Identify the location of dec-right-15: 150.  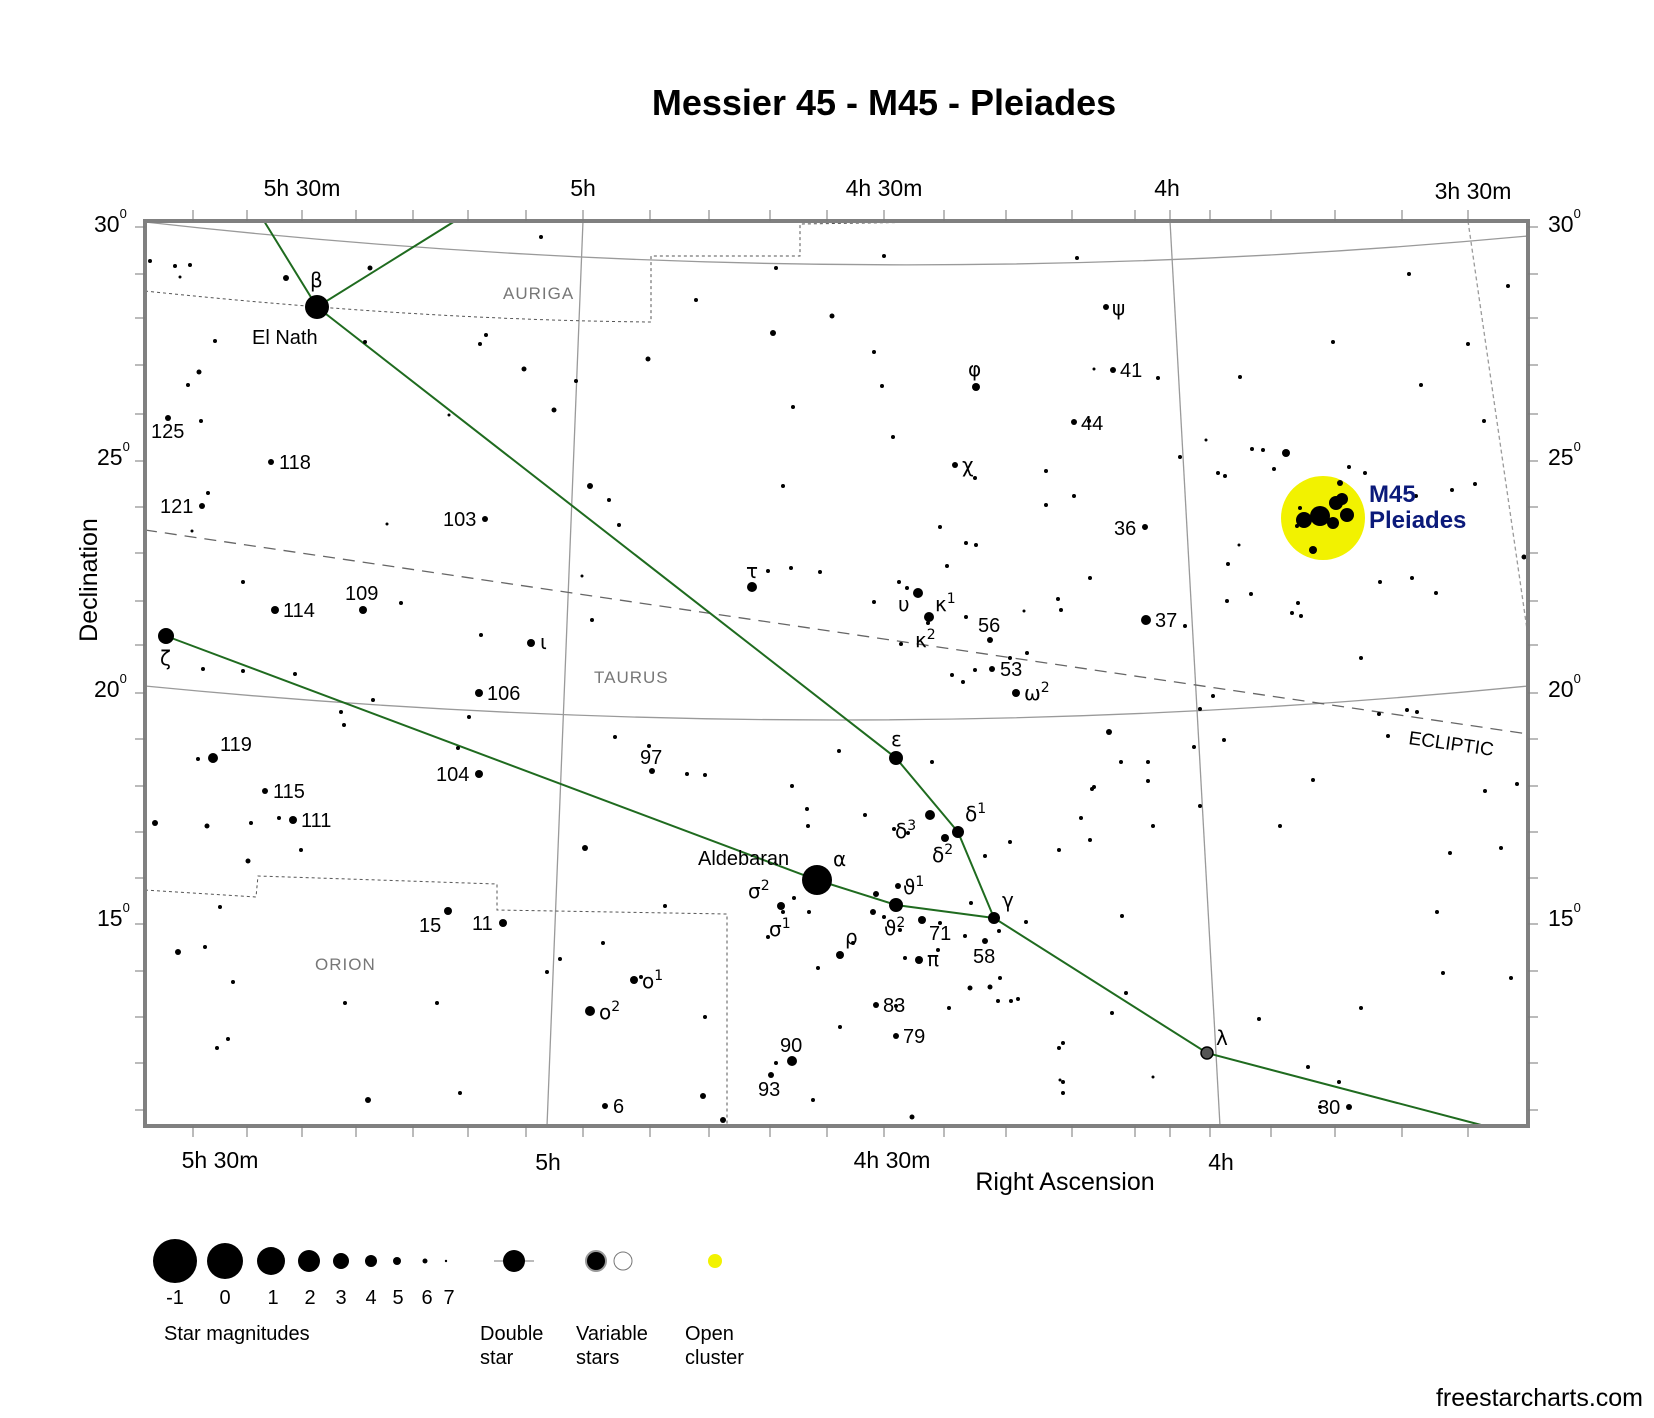
(1564, 915).